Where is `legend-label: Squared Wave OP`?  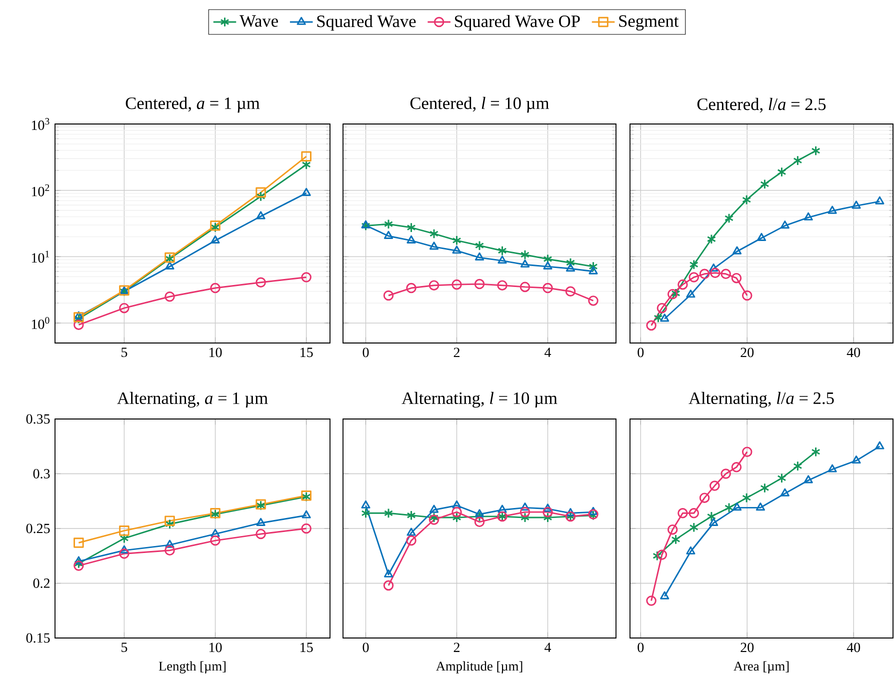 legend-label: Squared Wave OP is located at coordinates (517, 22).